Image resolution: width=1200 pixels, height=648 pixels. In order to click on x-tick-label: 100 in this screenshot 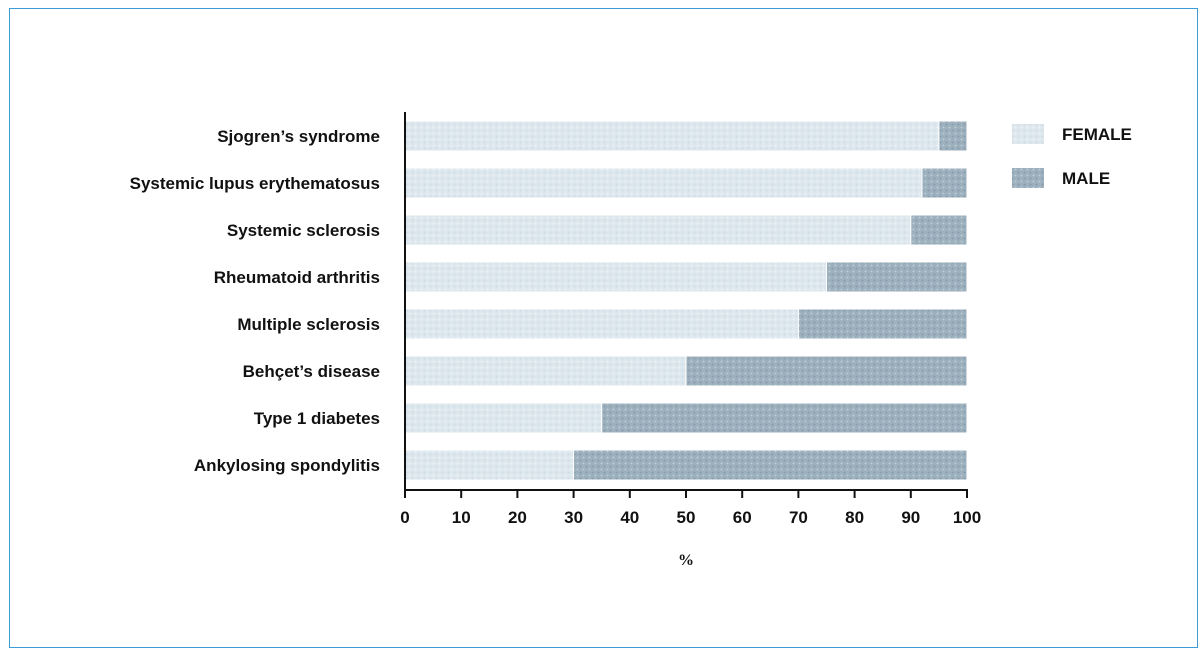, I will do `click(967, 517)`.